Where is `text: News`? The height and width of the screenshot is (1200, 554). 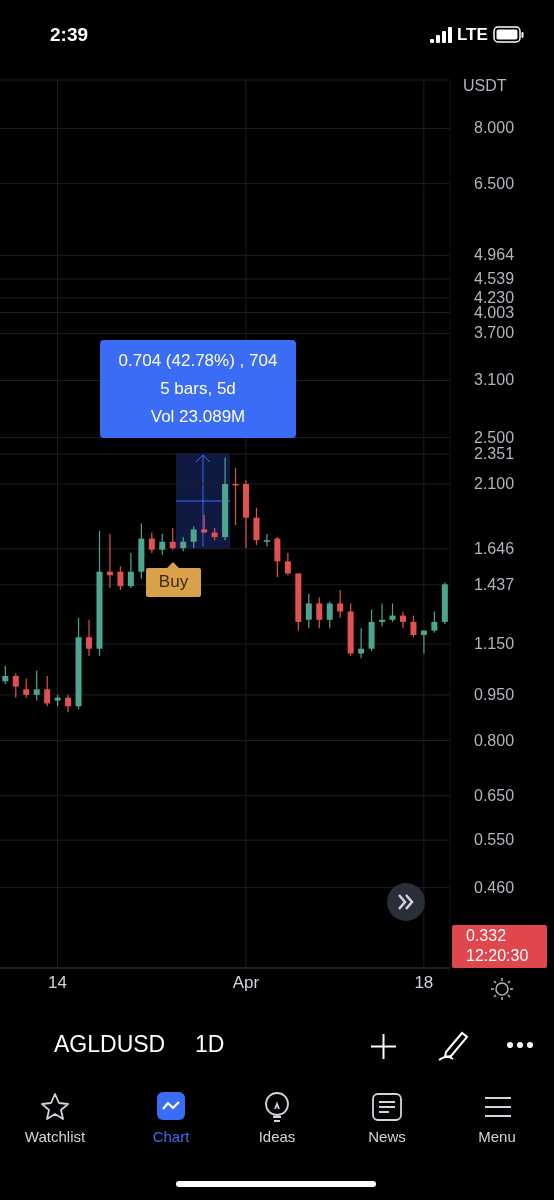
text: News is located at coordinates (387, 1136).